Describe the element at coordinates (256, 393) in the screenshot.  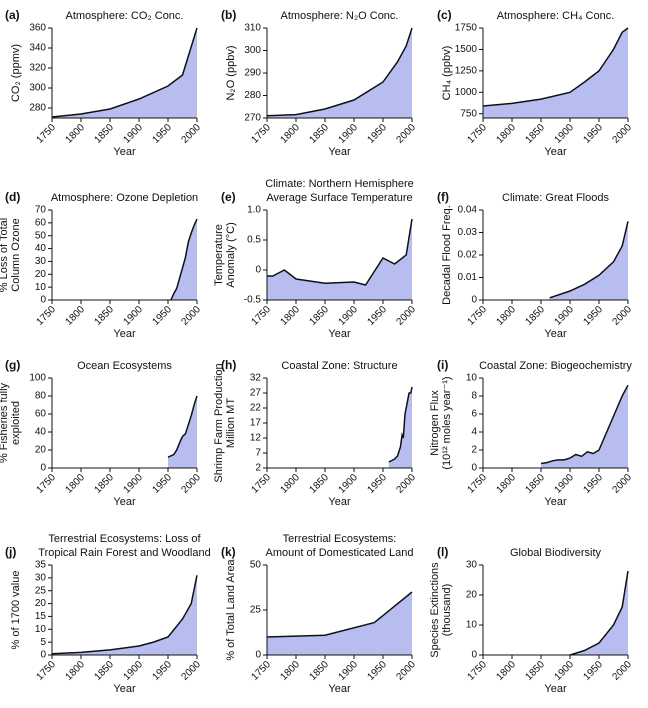
I see `y-tick-label: 27` at that location.